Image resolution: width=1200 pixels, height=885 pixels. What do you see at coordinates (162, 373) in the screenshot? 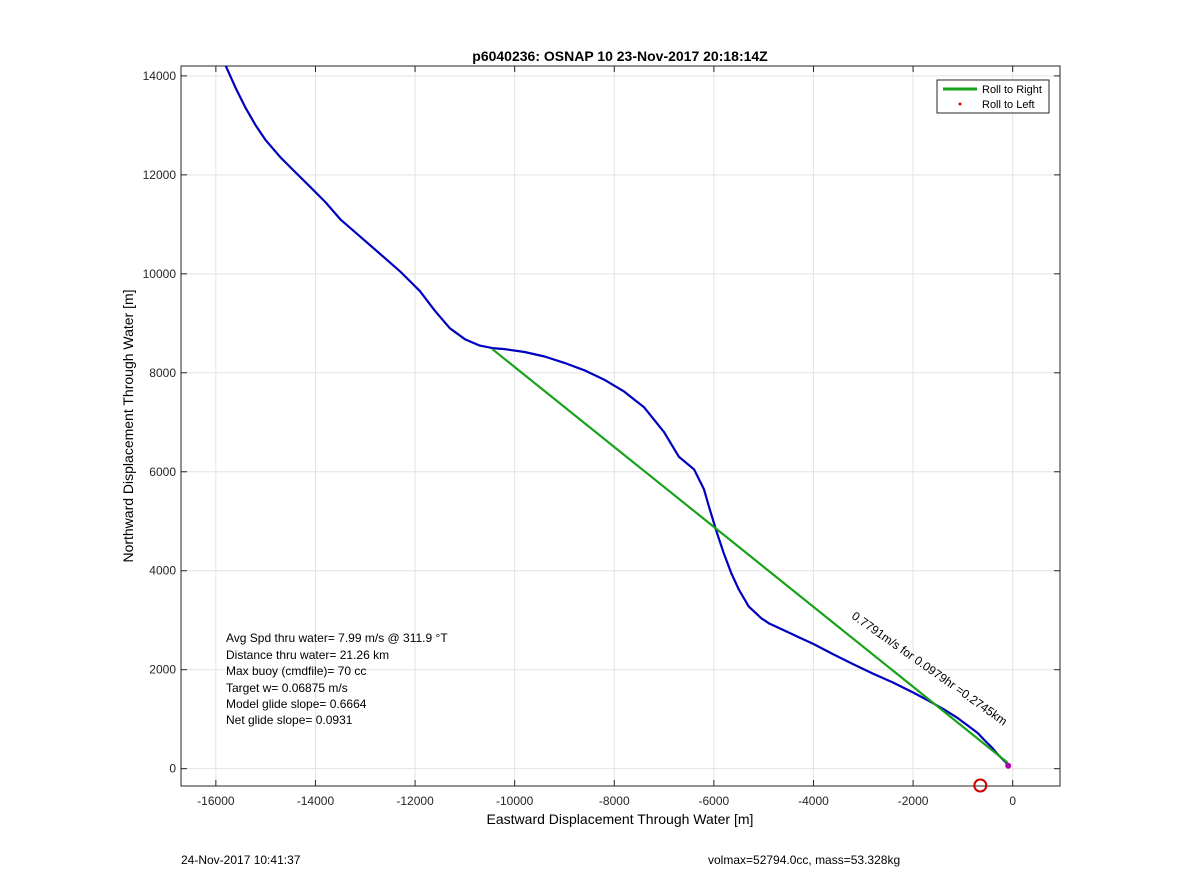
I see `y-tick-label: 8000` at bounding box center [162, 373].